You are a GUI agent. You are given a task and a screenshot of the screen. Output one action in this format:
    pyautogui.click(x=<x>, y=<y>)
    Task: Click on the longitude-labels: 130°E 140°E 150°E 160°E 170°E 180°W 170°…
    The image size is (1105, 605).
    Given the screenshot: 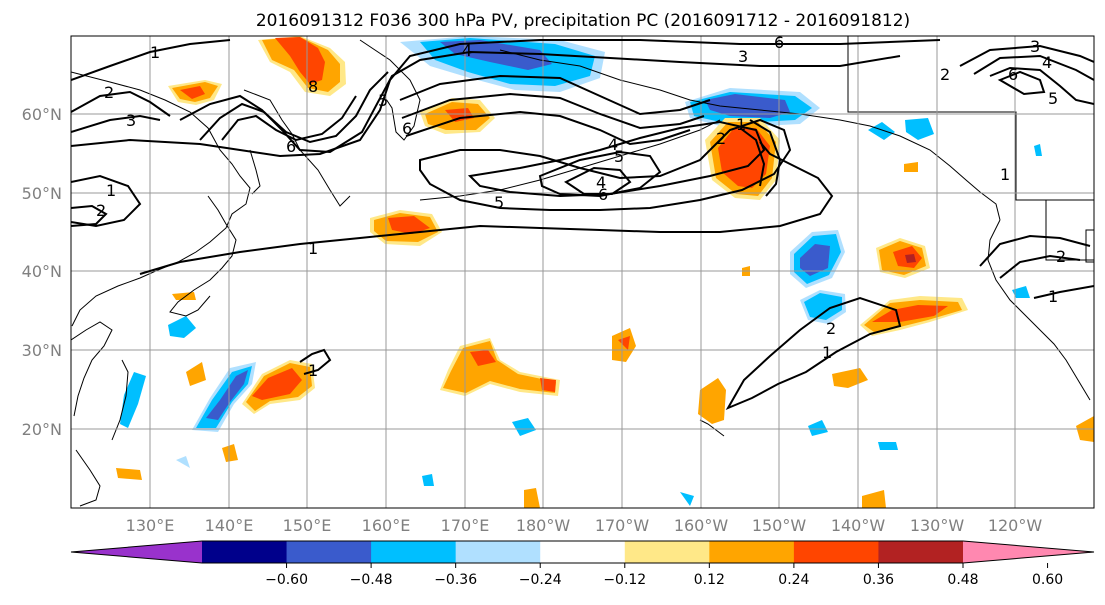 What is the action you would take?
    pyautogui.click(x=584, y=525)
    